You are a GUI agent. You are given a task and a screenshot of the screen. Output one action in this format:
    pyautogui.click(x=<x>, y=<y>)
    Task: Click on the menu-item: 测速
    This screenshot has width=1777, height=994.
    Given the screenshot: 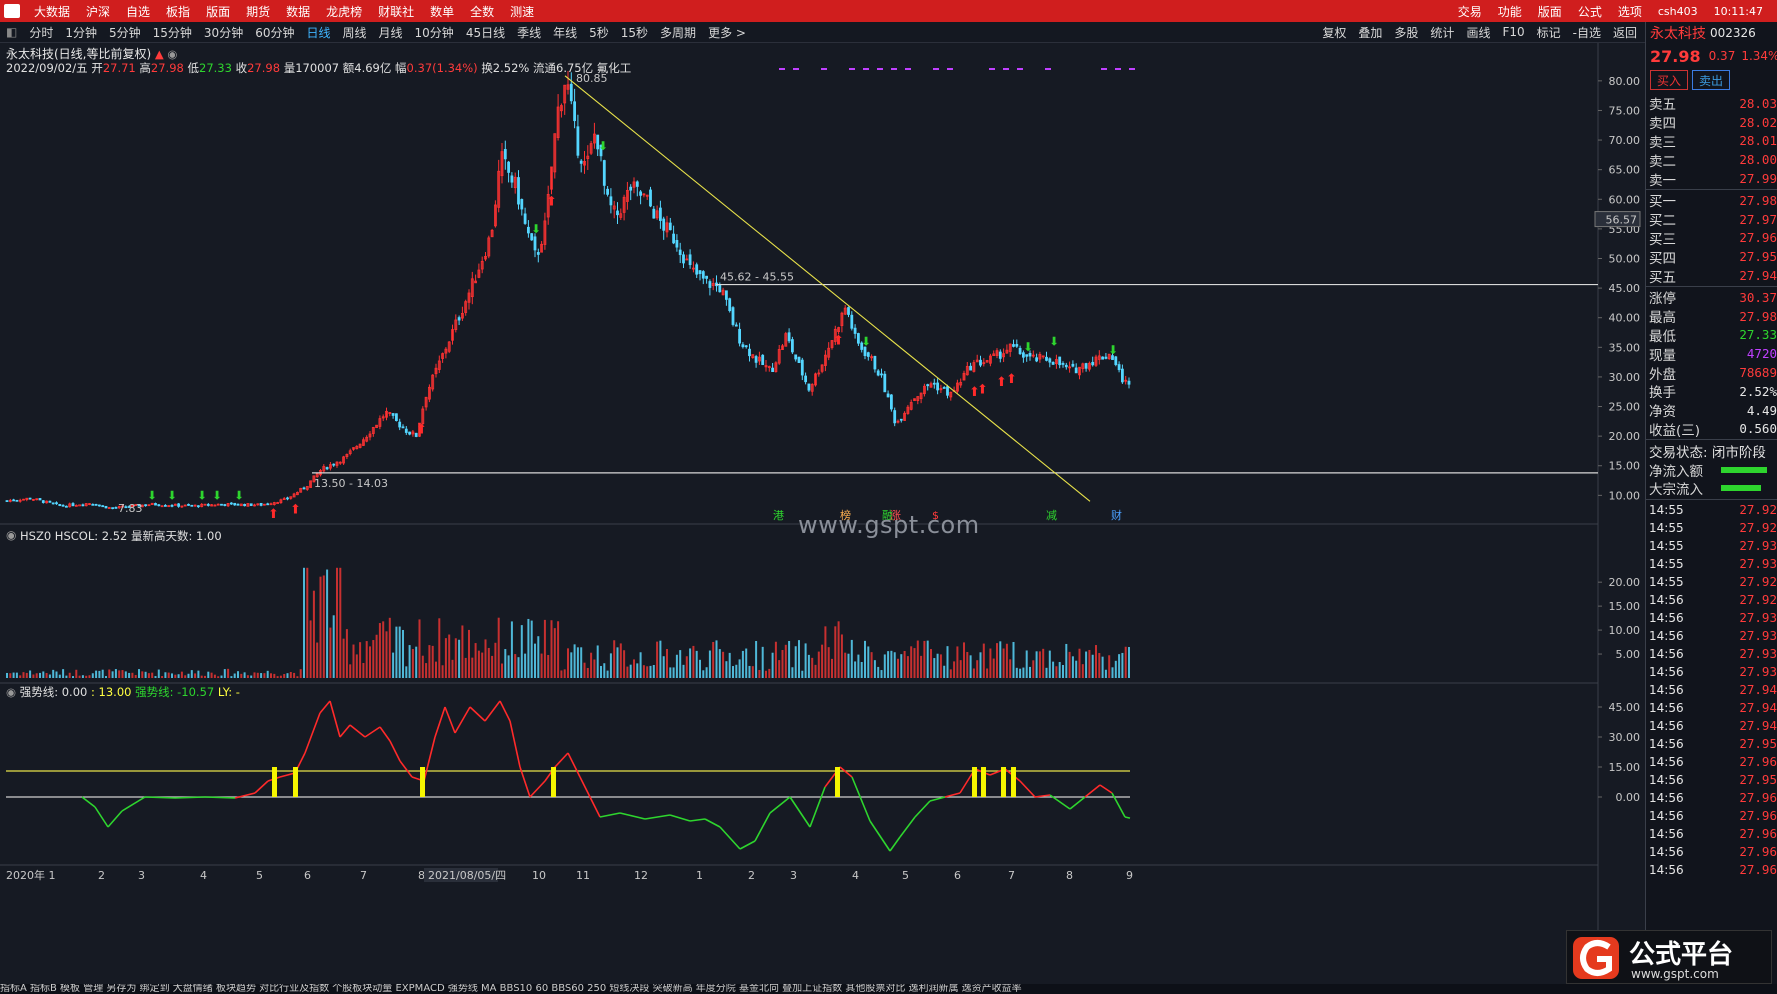 What is the action you would take?
    pyautogui.click(x=522, y=11)
    